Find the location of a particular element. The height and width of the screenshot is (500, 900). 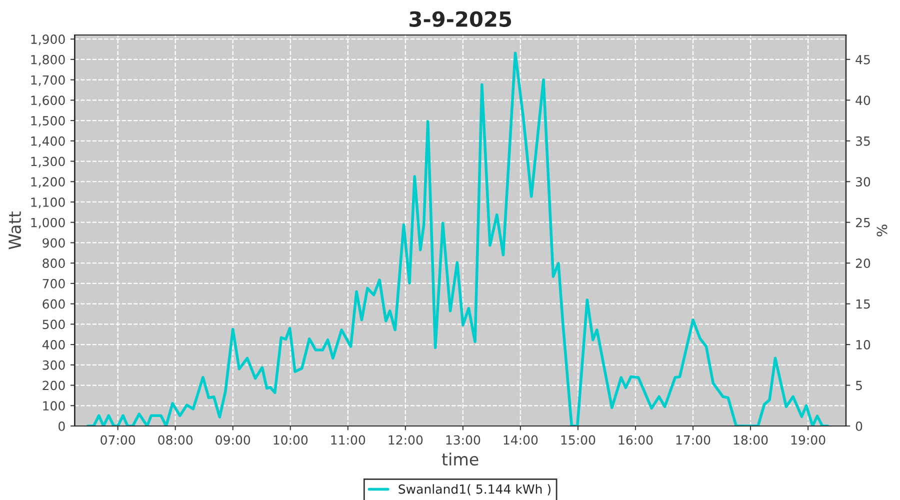

x-tick-label: 18:00 is located at coordinates (751, 440).